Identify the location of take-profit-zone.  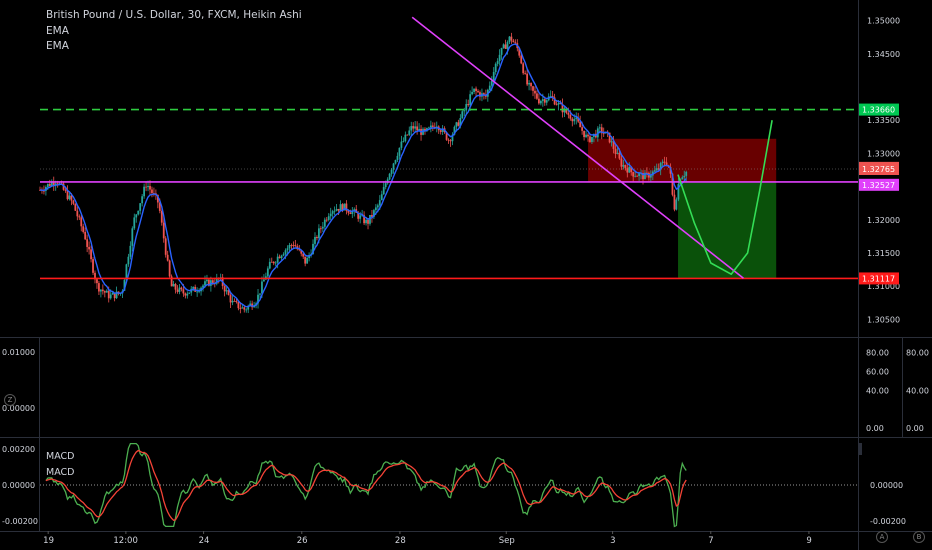
(727, 230).